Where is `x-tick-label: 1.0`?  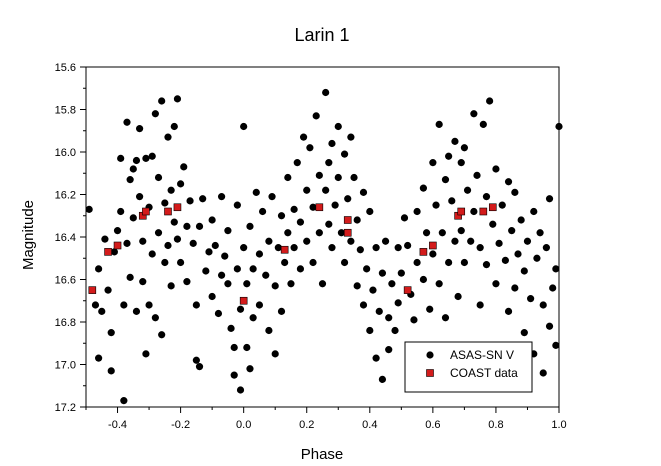 x-tick-label: 1.0 is located at coordinates (558, 425).